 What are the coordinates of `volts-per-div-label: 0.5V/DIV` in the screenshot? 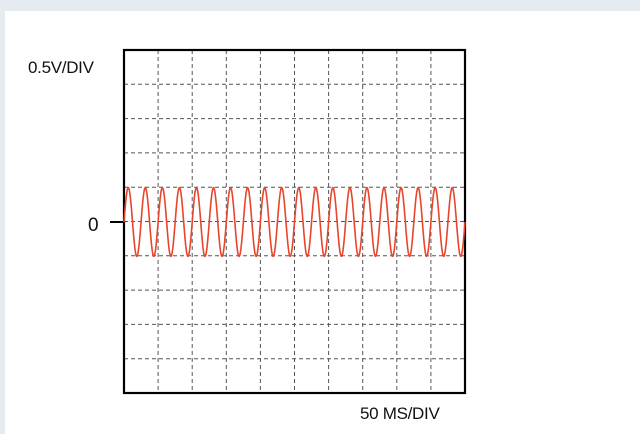 It's located at (61, 67).